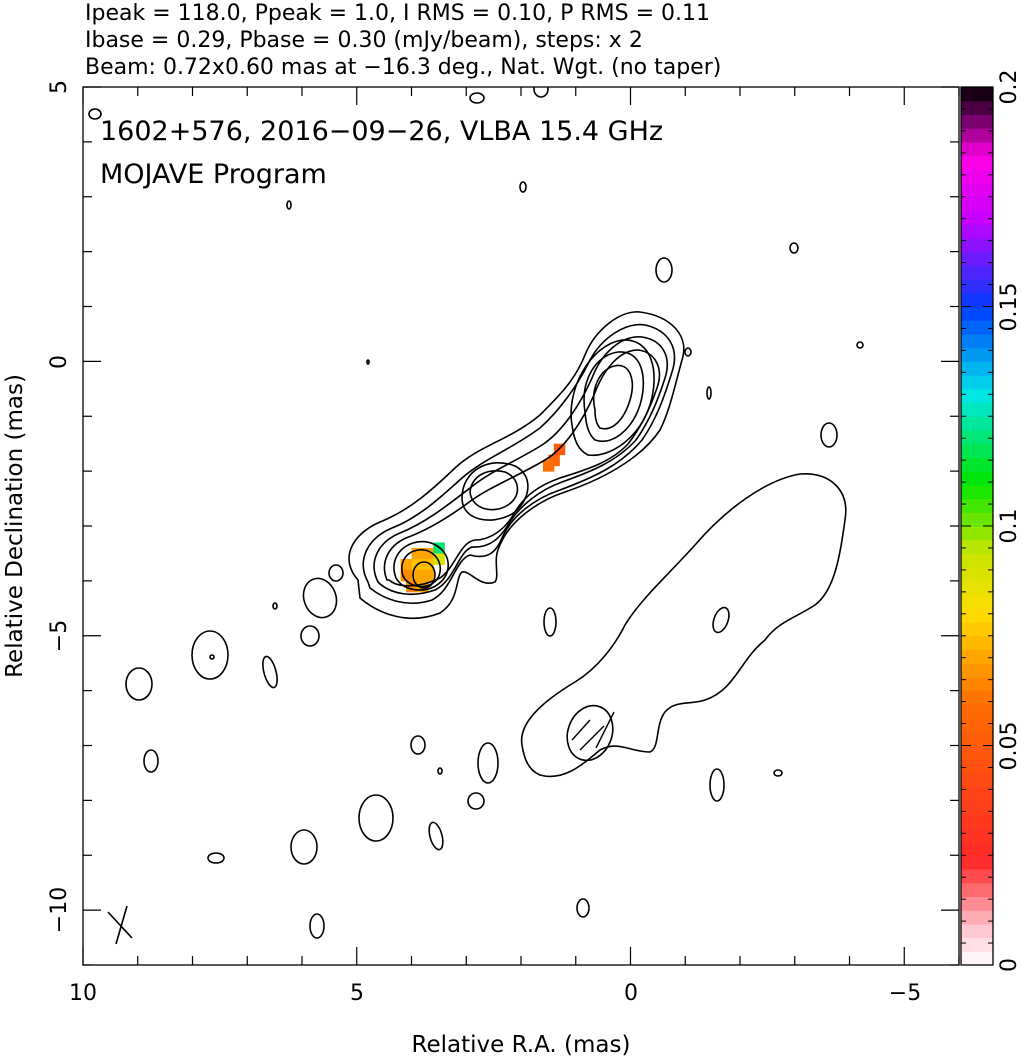 This screenshot has width=1022, height=1061. I want to click on colorbar, so click(977, 526).